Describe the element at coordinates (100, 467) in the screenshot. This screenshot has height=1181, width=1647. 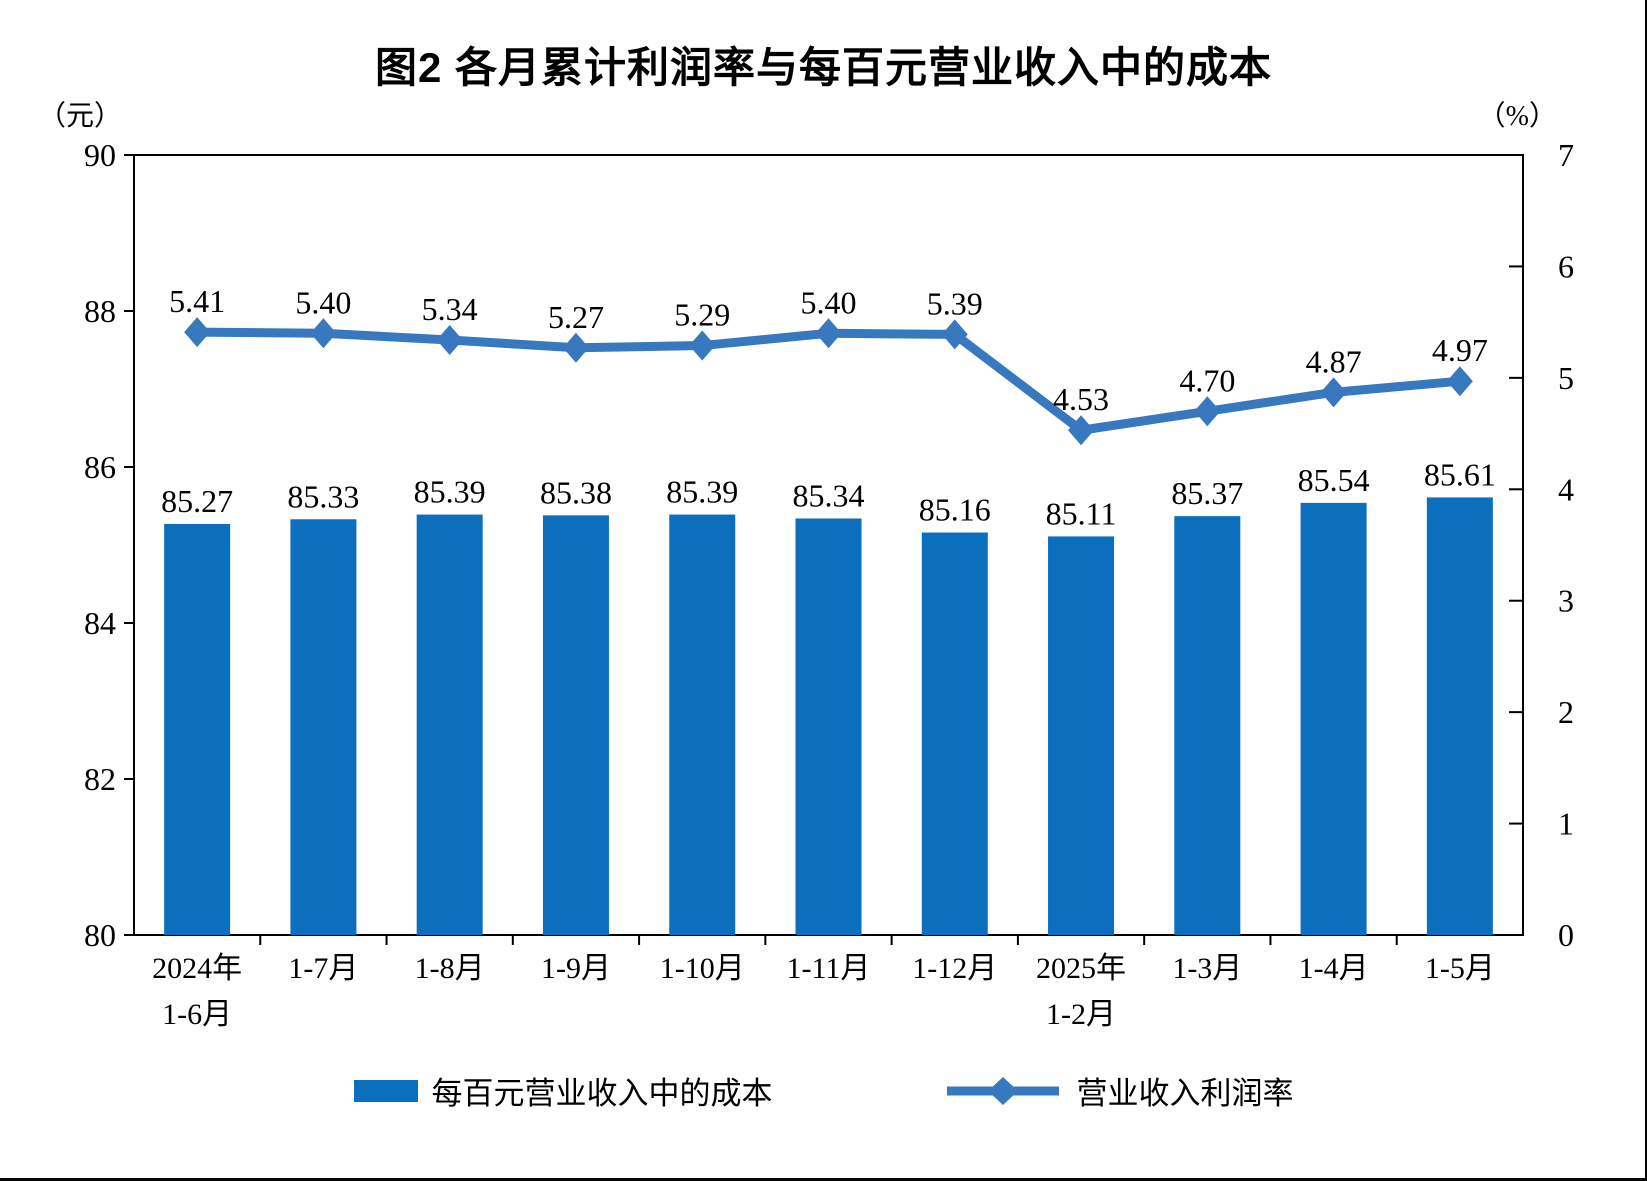
I see `y-left-tick-label: 86` at that location.